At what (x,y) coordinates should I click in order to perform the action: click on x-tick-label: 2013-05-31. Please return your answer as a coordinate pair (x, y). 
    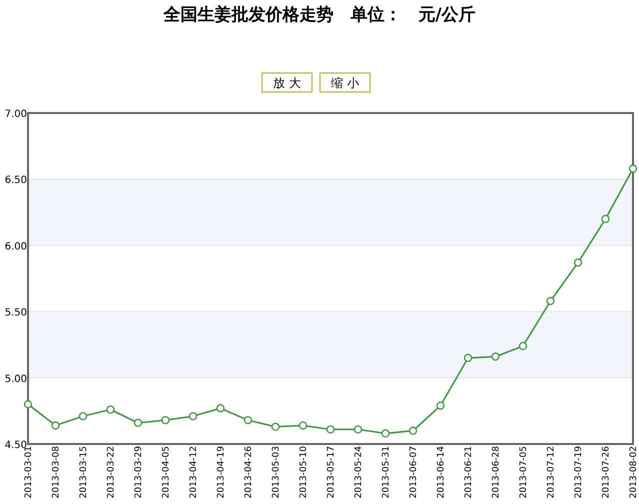
    Looking at the image, I should click on (387, 472).